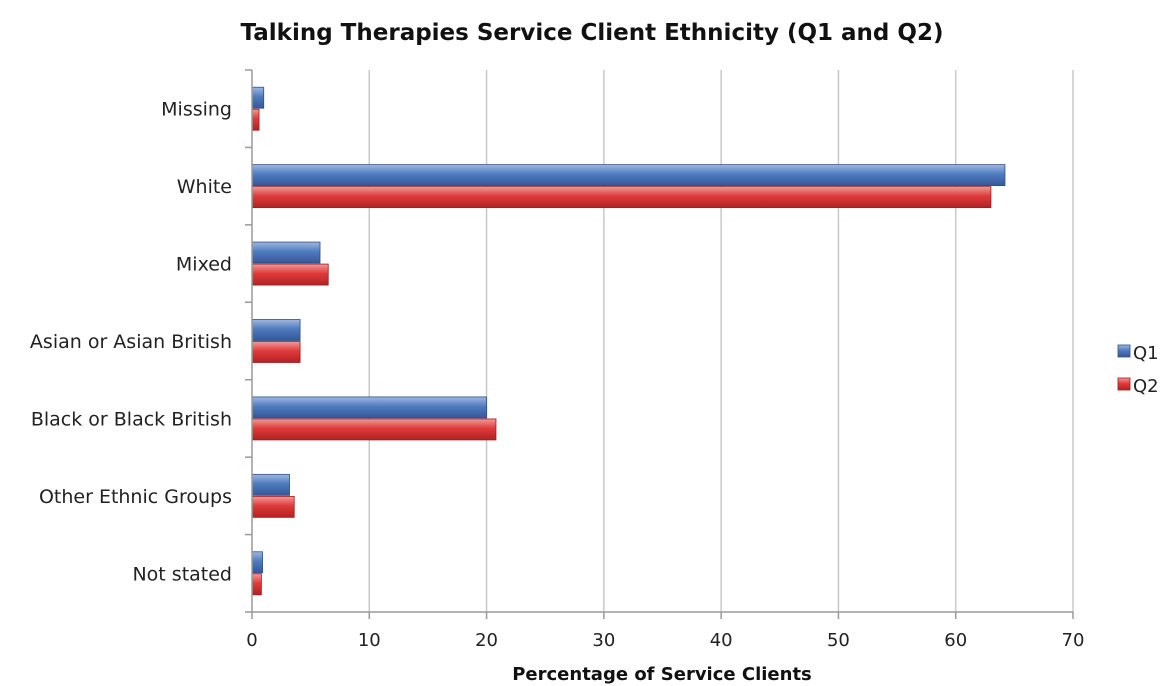 Image resolution: width=1165 pixels, height=686 pixels. Describe the element at coordinates (1124, 384) in the screenshot. I see `legend-swatch-q2` at that location.